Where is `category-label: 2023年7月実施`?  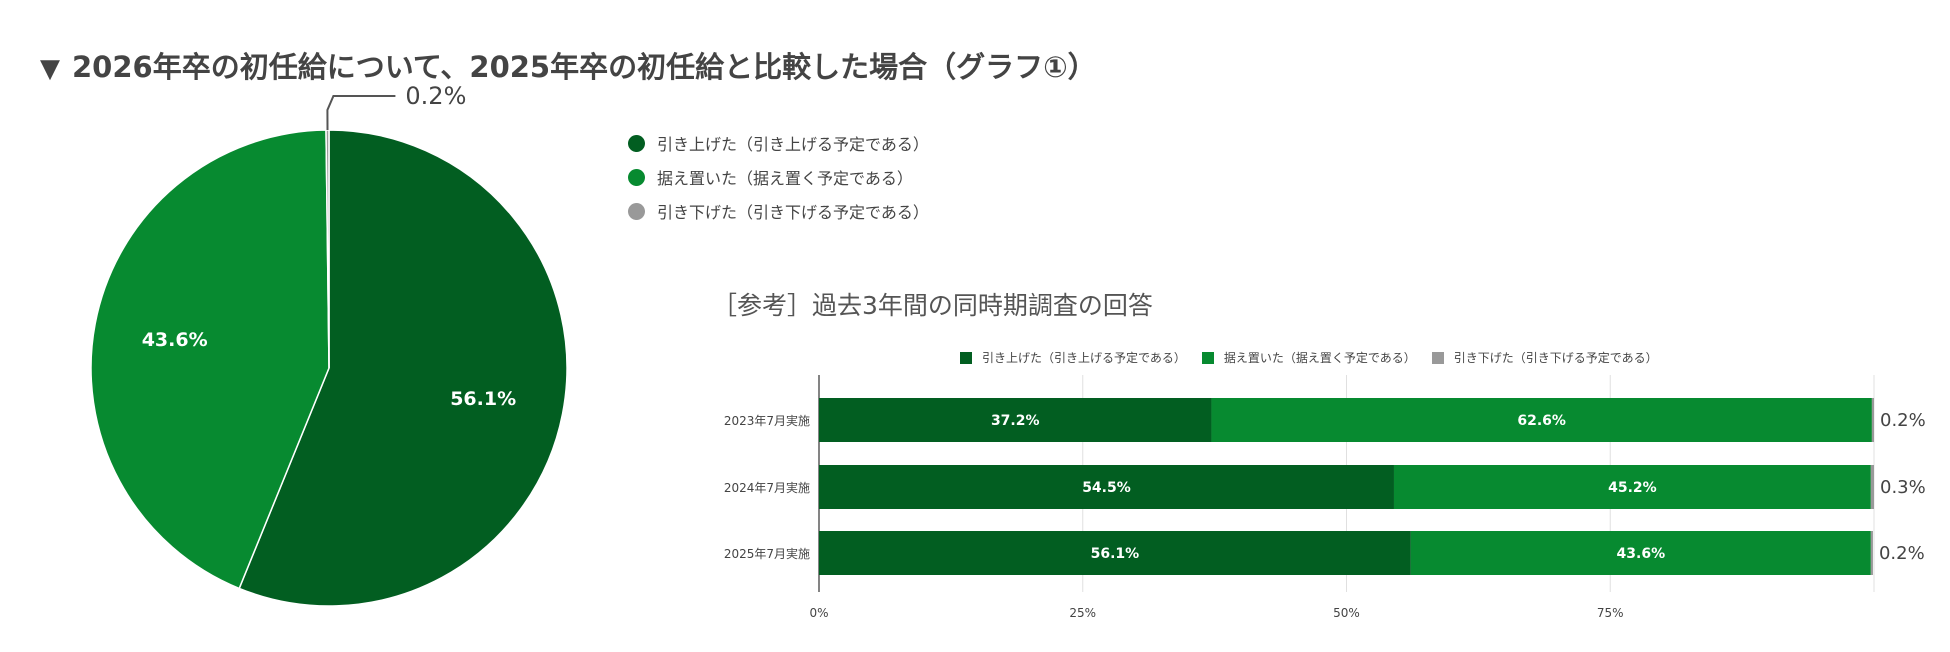
category-label: 2023年7月実施 is located at coordinates (767, 420).